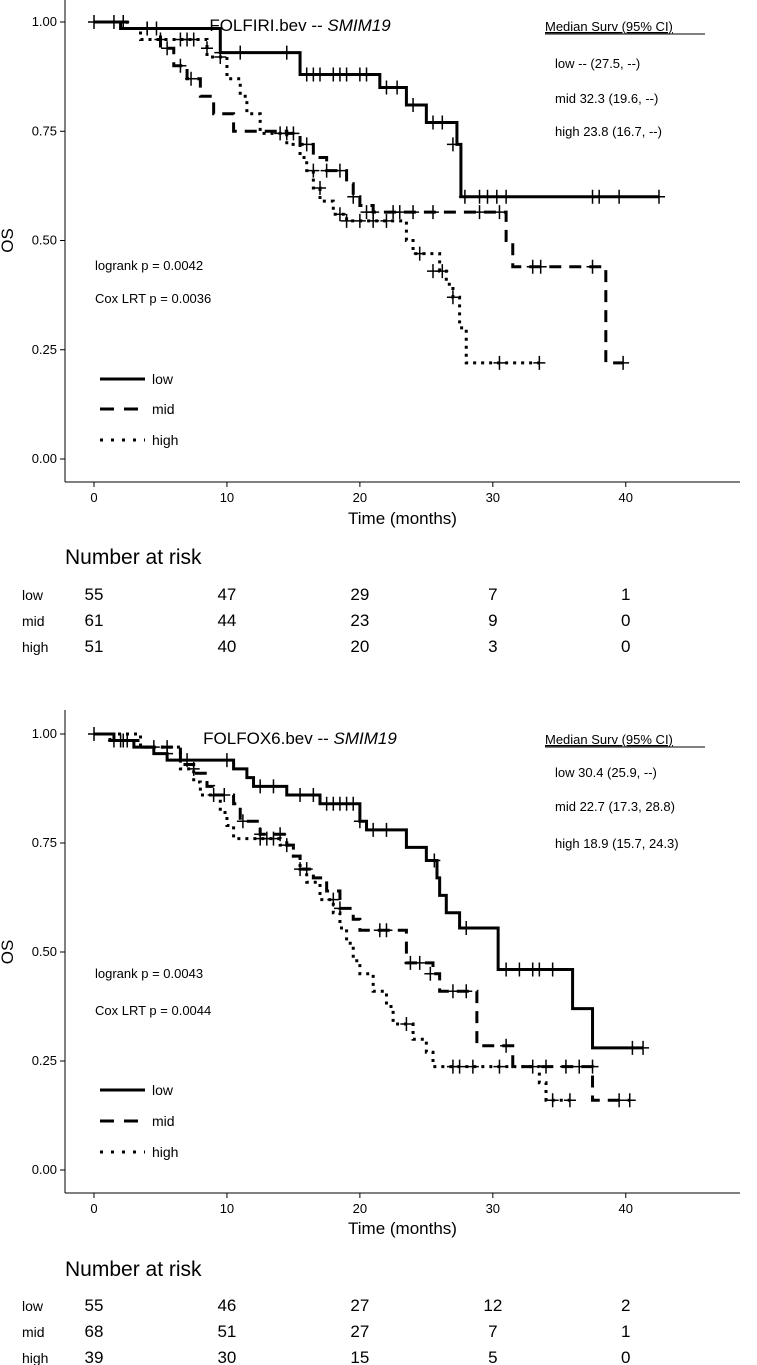  What do you see at coordinates (227, 1208) in the screenshot?
I see `x-tick-label: 10` at bounding box center [227, 1208].